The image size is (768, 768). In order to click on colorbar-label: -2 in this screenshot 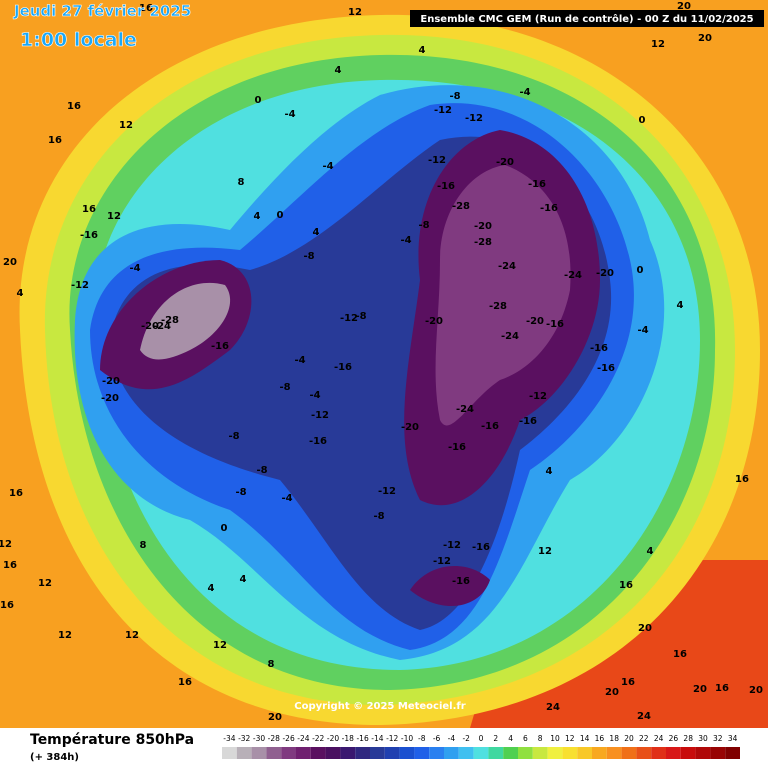, I will do `click(466, 738)`.